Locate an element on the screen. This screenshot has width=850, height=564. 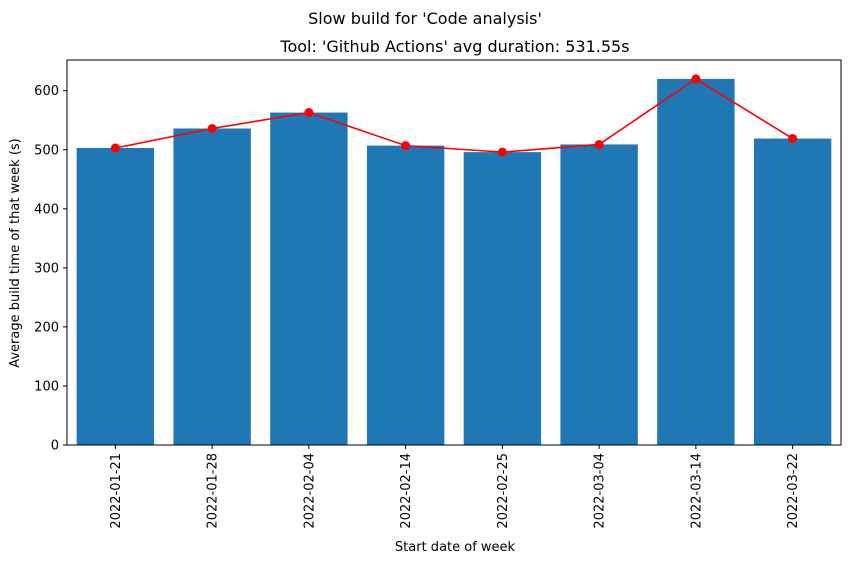
y-tick-label: 100 is located at coordinates (46, 386).